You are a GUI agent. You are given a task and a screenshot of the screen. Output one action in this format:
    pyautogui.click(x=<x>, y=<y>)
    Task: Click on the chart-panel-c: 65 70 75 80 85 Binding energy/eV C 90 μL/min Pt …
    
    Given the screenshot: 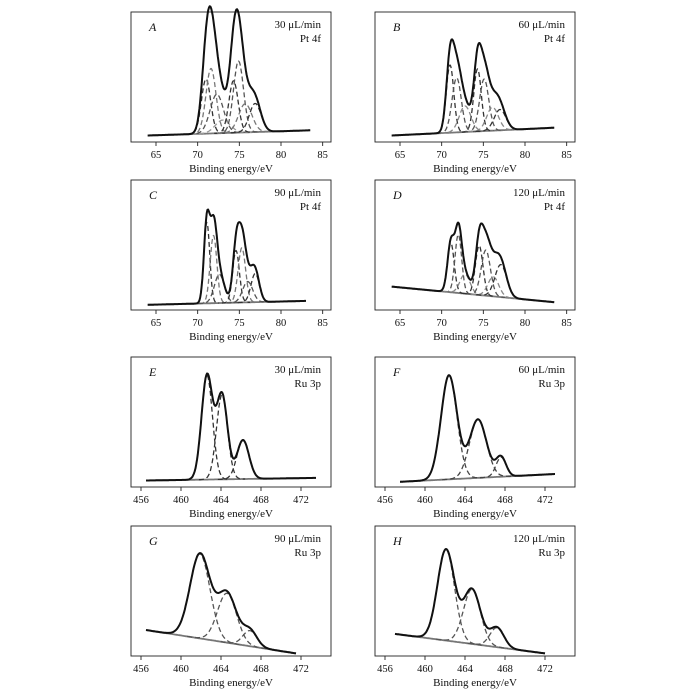 What is the action you would take?
    pyautogui.click(x=231, y=261)
    